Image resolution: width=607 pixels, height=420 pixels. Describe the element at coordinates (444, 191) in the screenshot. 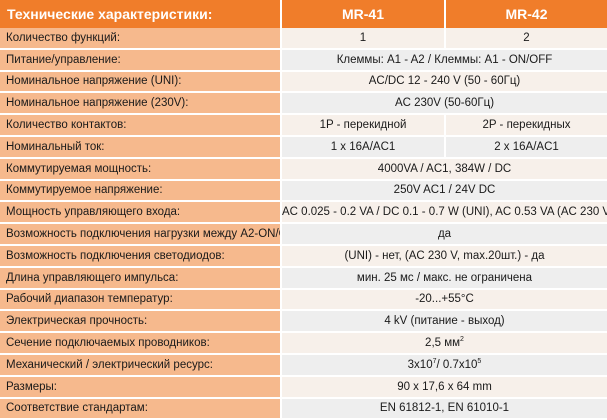

I see `row-value: 250V AC1 / 24V DC` at that location.